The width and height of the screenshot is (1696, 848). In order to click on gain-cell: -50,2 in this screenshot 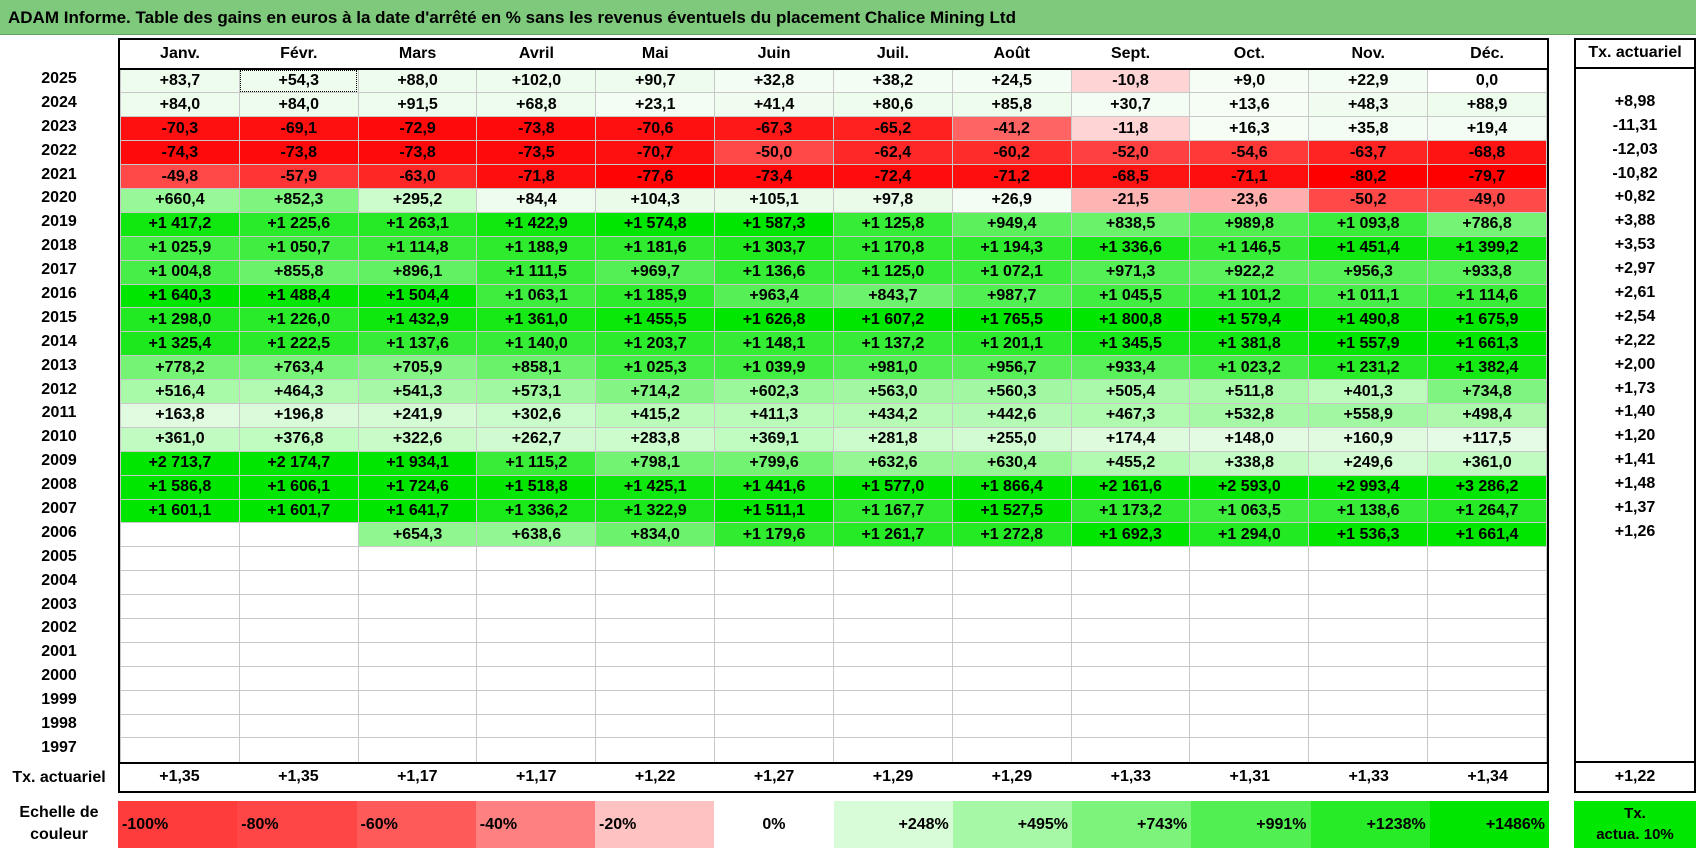, I will do `click(1368, 200)`.